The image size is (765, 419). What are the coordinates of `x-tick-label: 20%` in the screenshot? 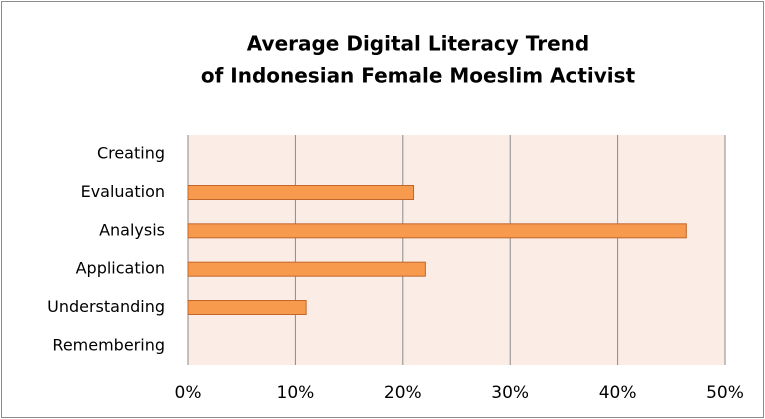 It's located at (403, 393).